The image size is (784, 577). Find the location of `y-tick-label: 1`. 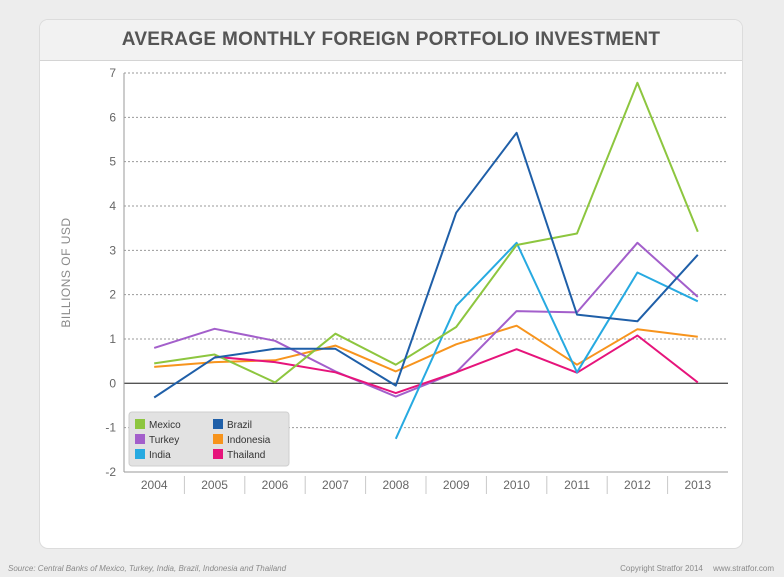

y-tick-label: 1 is located at coordinates (112, 339).